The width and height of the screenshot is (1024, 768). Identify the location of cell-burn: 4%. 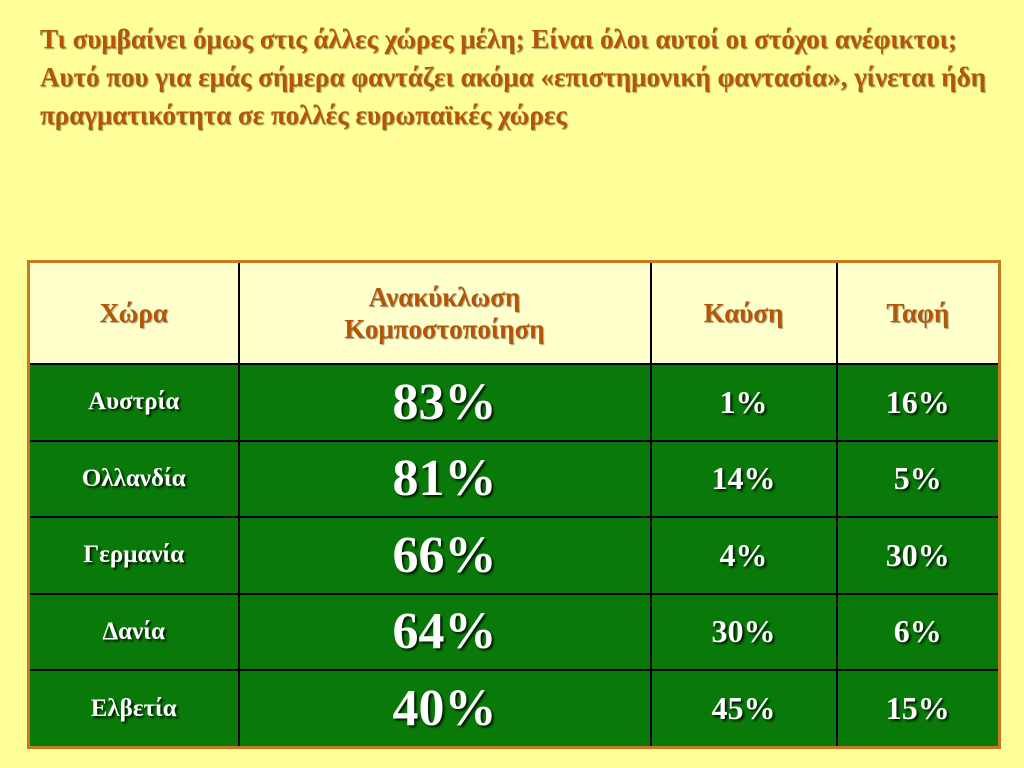
(743, 555).